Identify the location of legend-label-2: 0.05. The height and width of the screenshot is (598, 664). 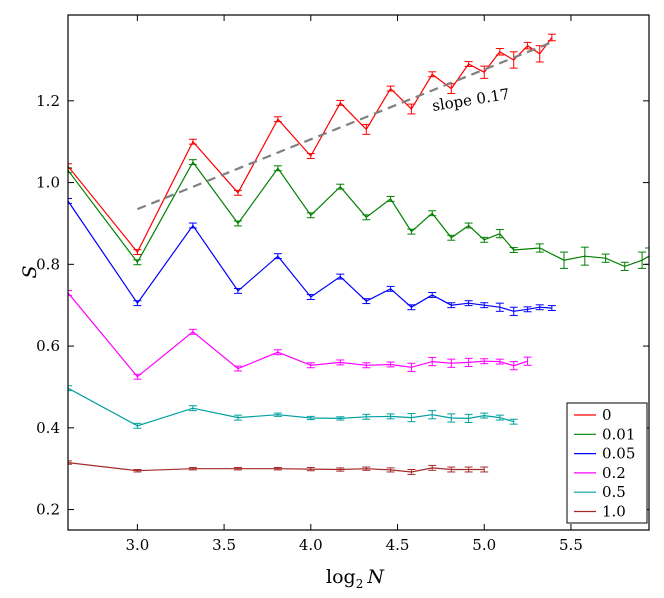
(618, 454).